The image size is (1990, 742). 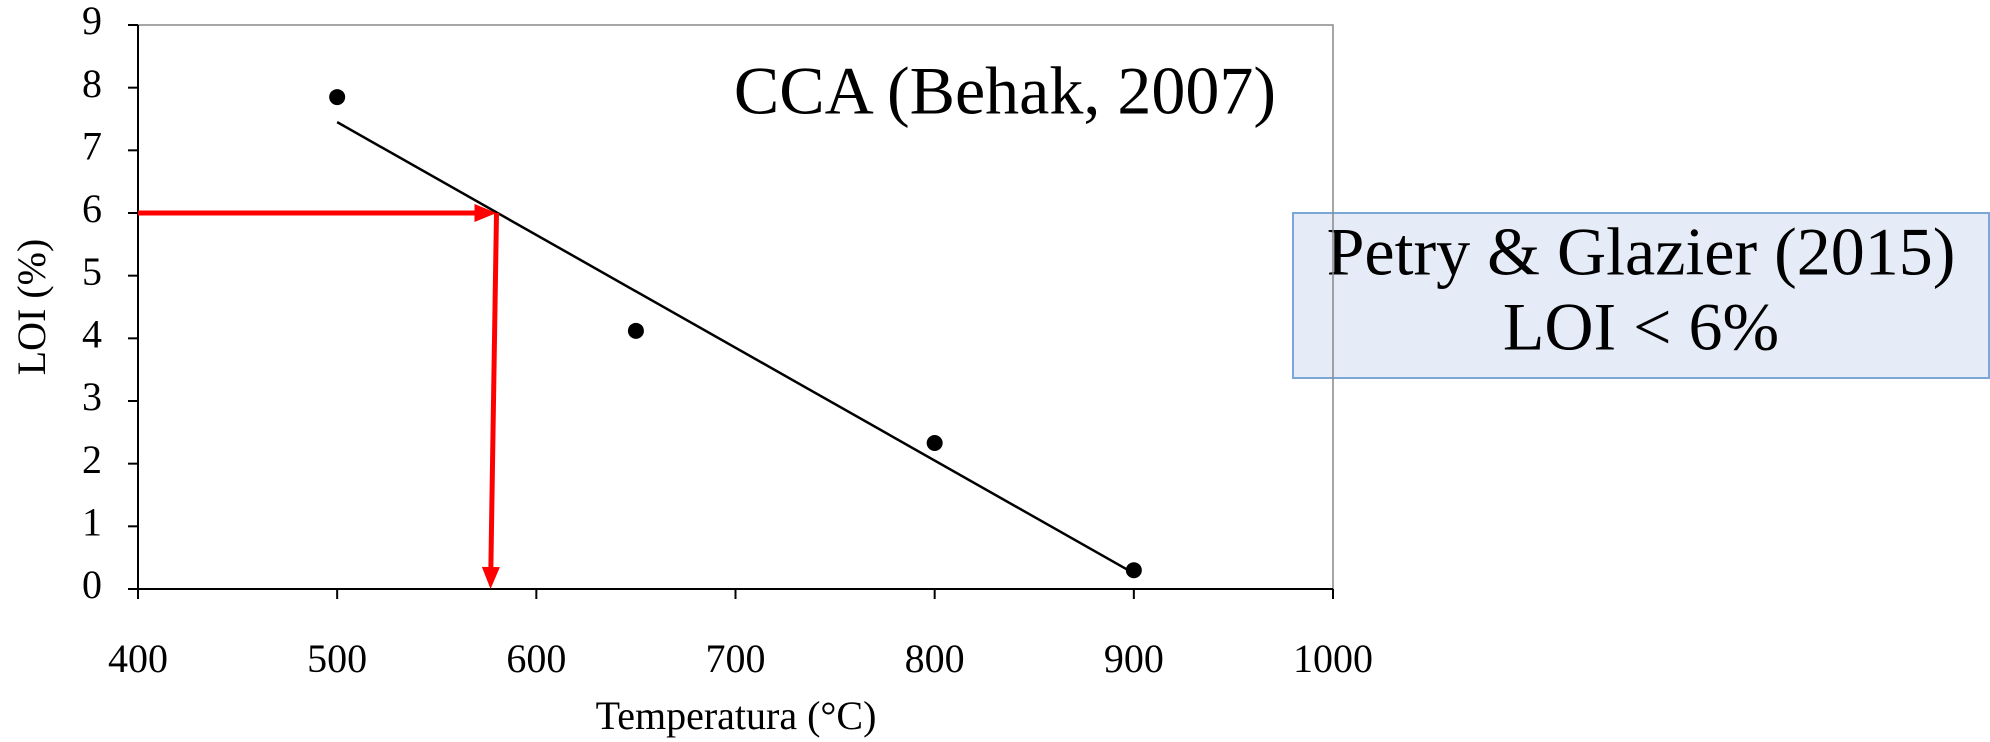 What do you see at coordinates (138, 658) in the screenshot?
I see `x-tick-label: 400` at bounding box center [138, 658].